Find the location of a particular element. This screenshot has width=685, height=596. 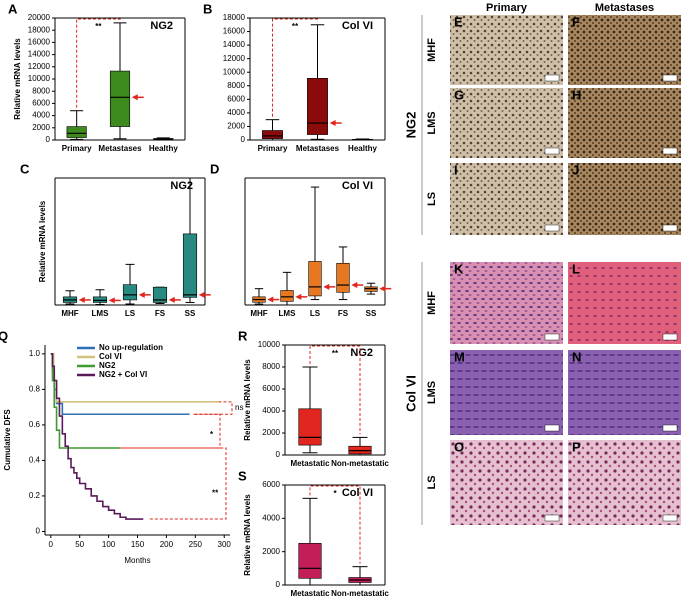

panel-letter: L is located at coordinates (576, 268).